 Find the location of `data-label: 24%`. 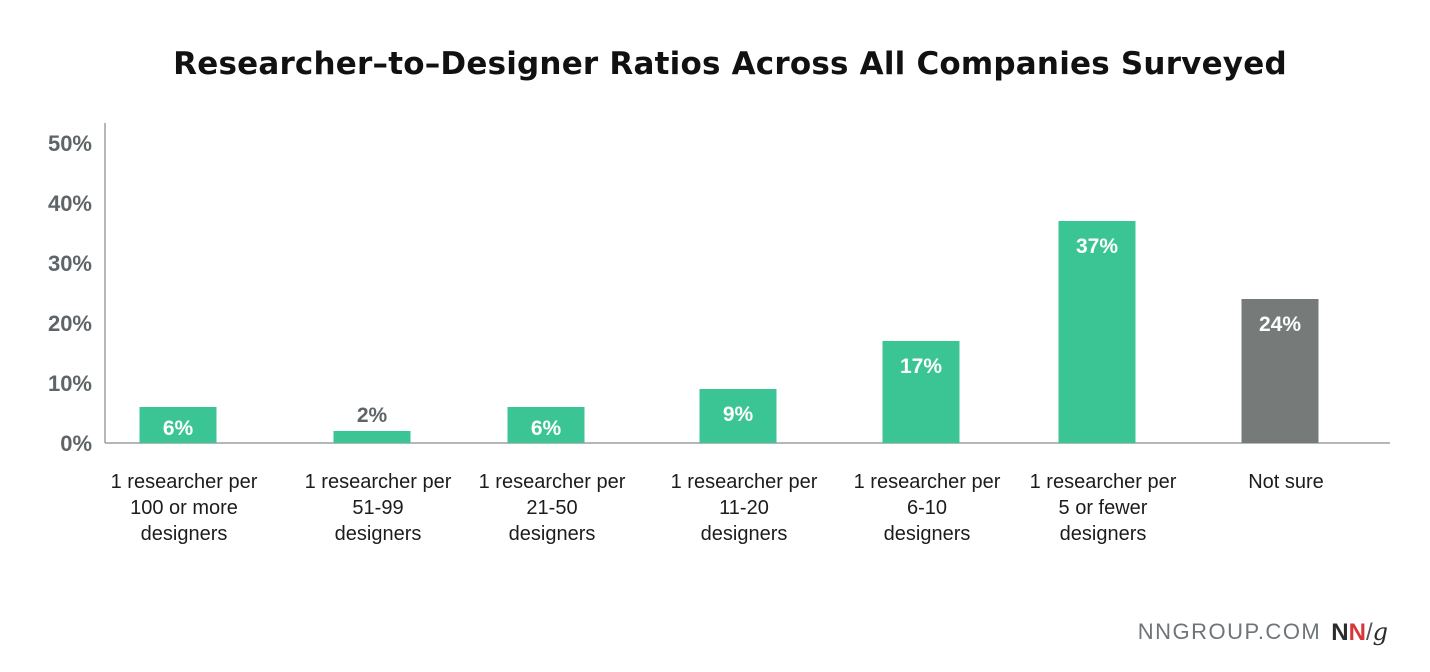

data-label: 24% is located at coordinates (1280, 324).